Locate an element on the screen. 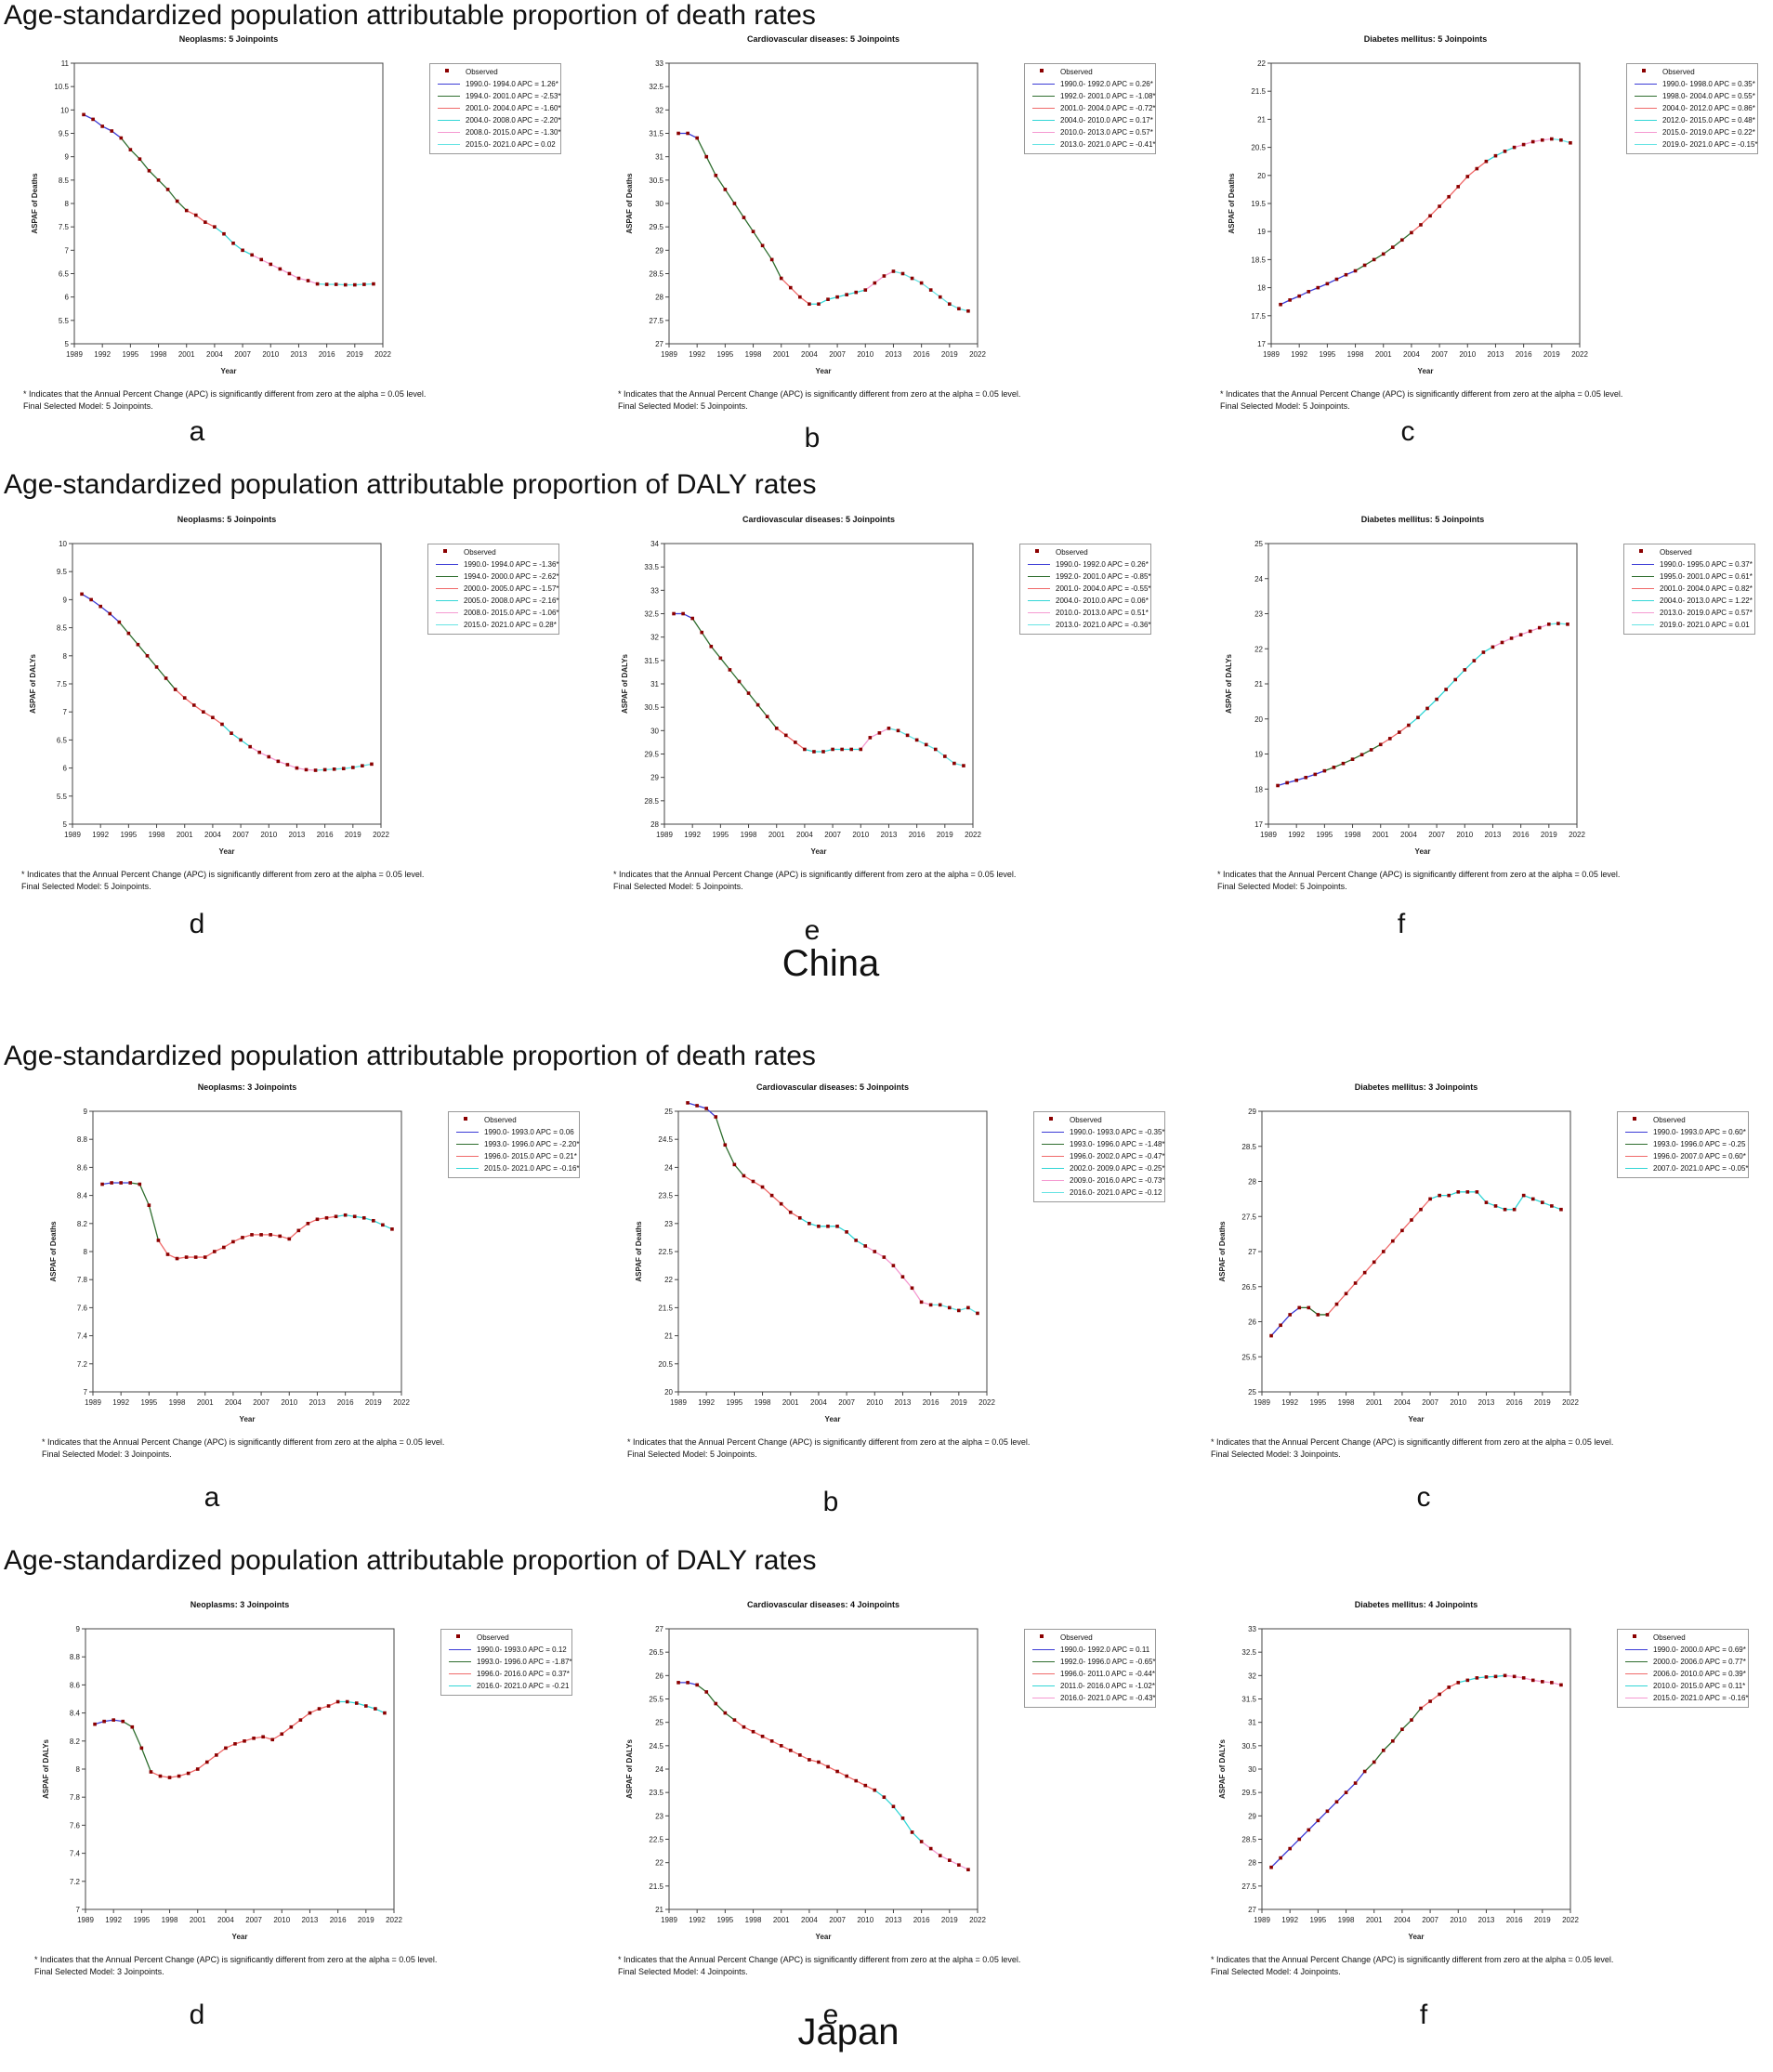 The image size is (1773, 2072). y-tick-label: 8.5 is located at coordinates (62, 628).